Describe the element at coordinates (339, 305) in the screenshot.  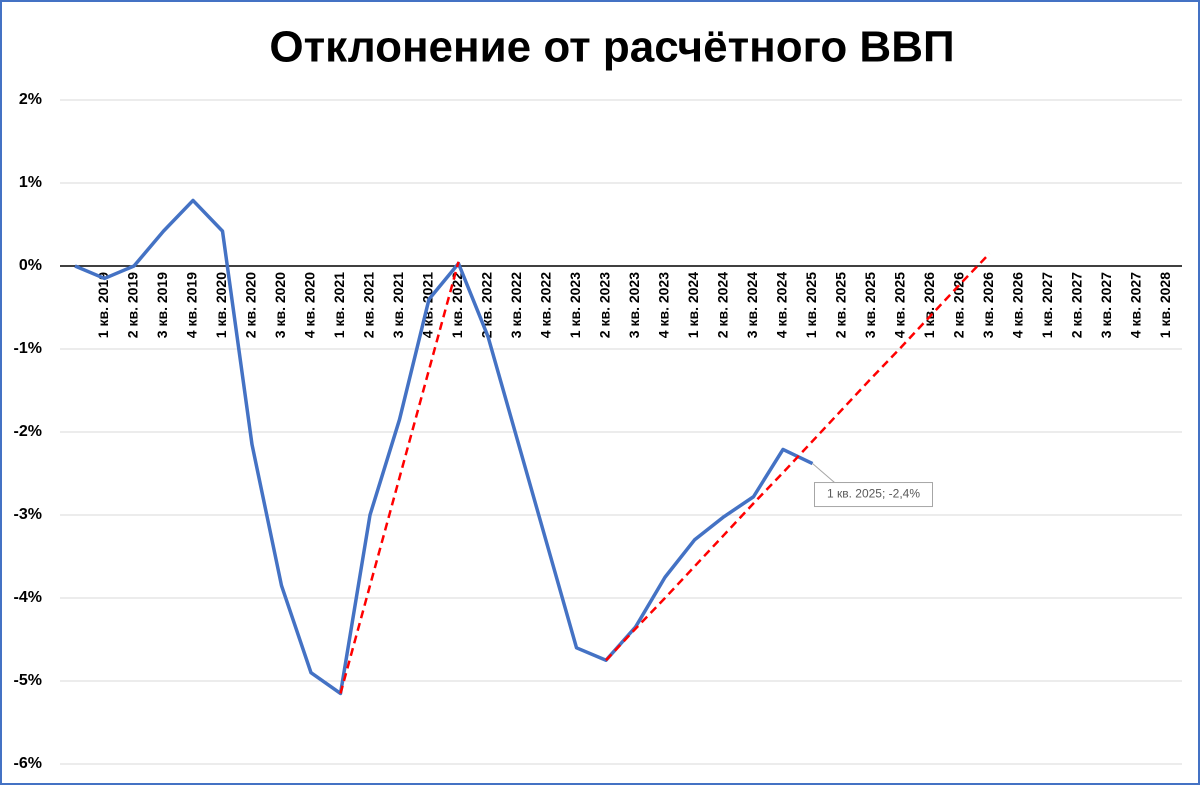
I see `x-tick-label: 1 кв. 2021` at that location.